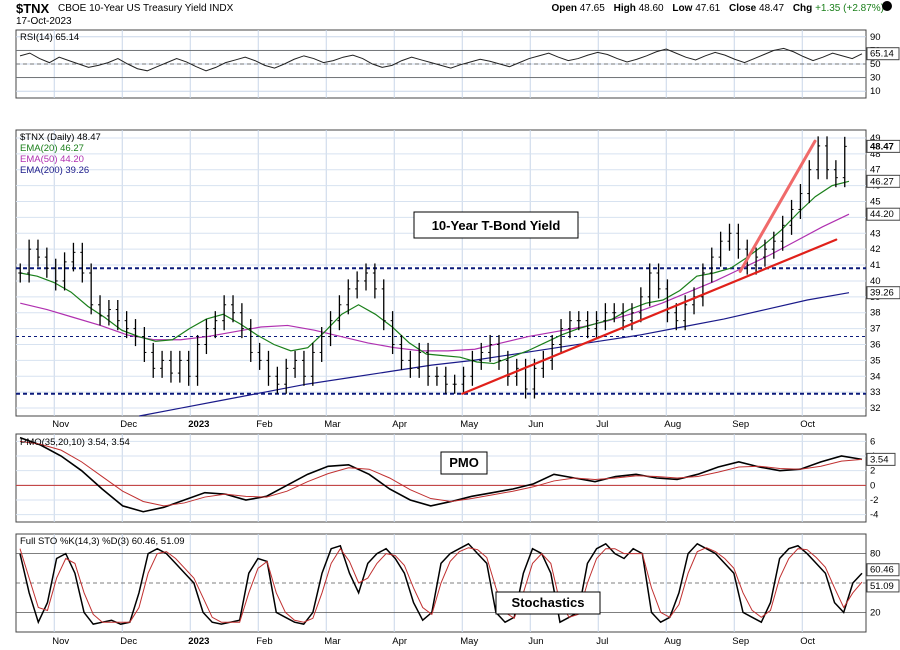  I want to click on price-x-tick-label: Jun, so click(535, 424).